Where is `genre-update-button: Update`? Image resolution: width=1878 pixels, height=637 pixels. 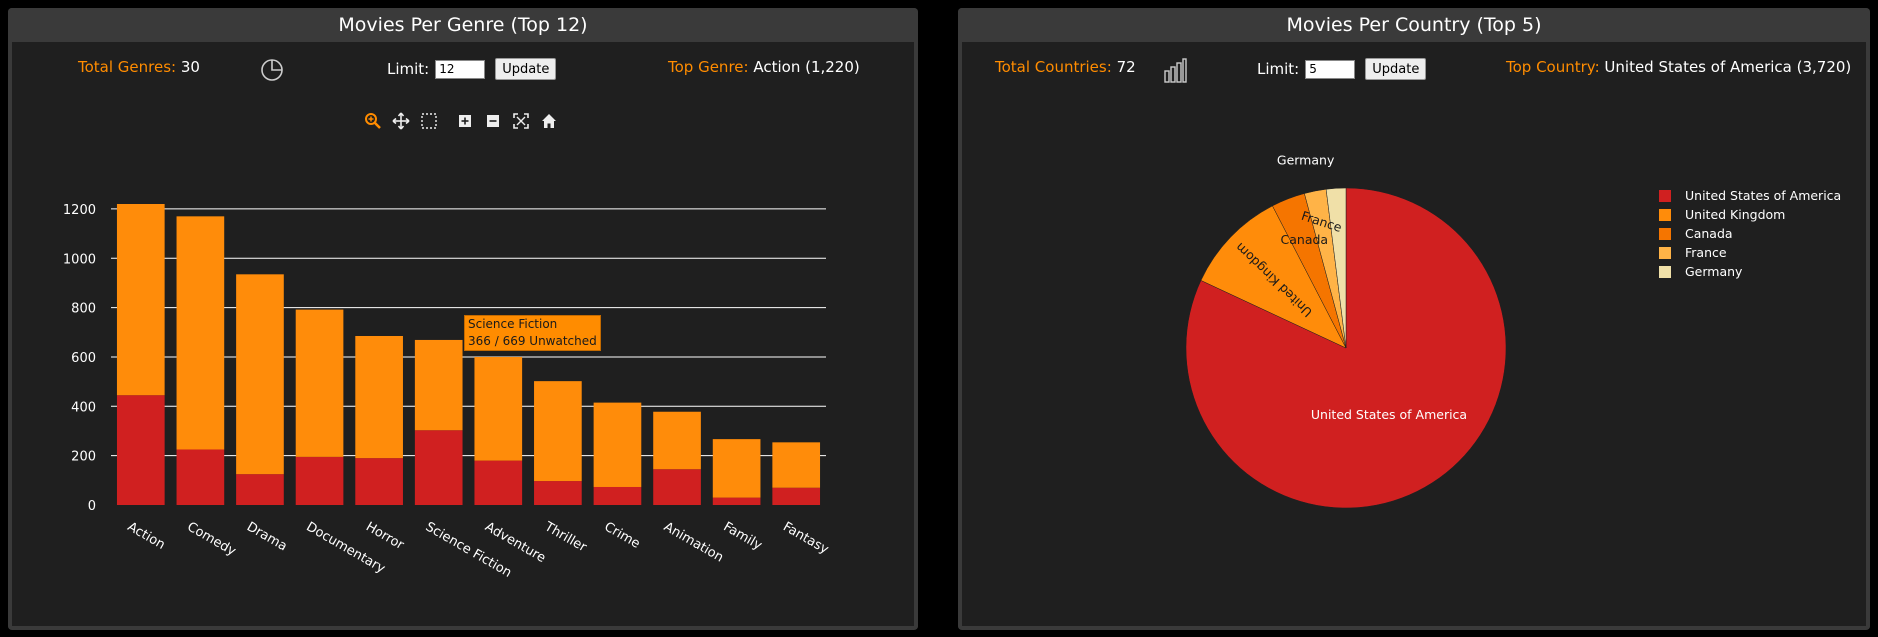
genre-update-button: Update is located at coordinates (526, 69).